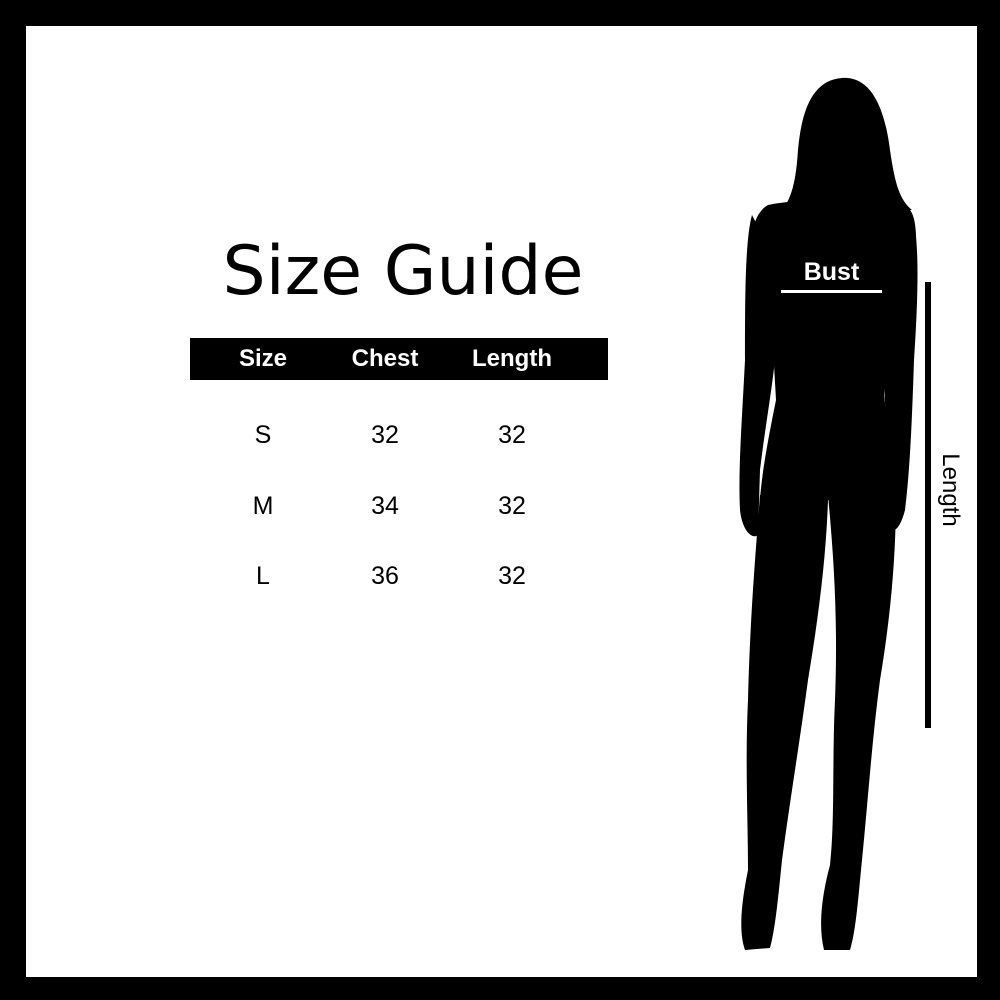 This screenshot has width=1000, height=1000. What do you see at coordinates (403, 271) in the screenshot?
I see `page-title: Size Guide` at bounding box center [403, 271].